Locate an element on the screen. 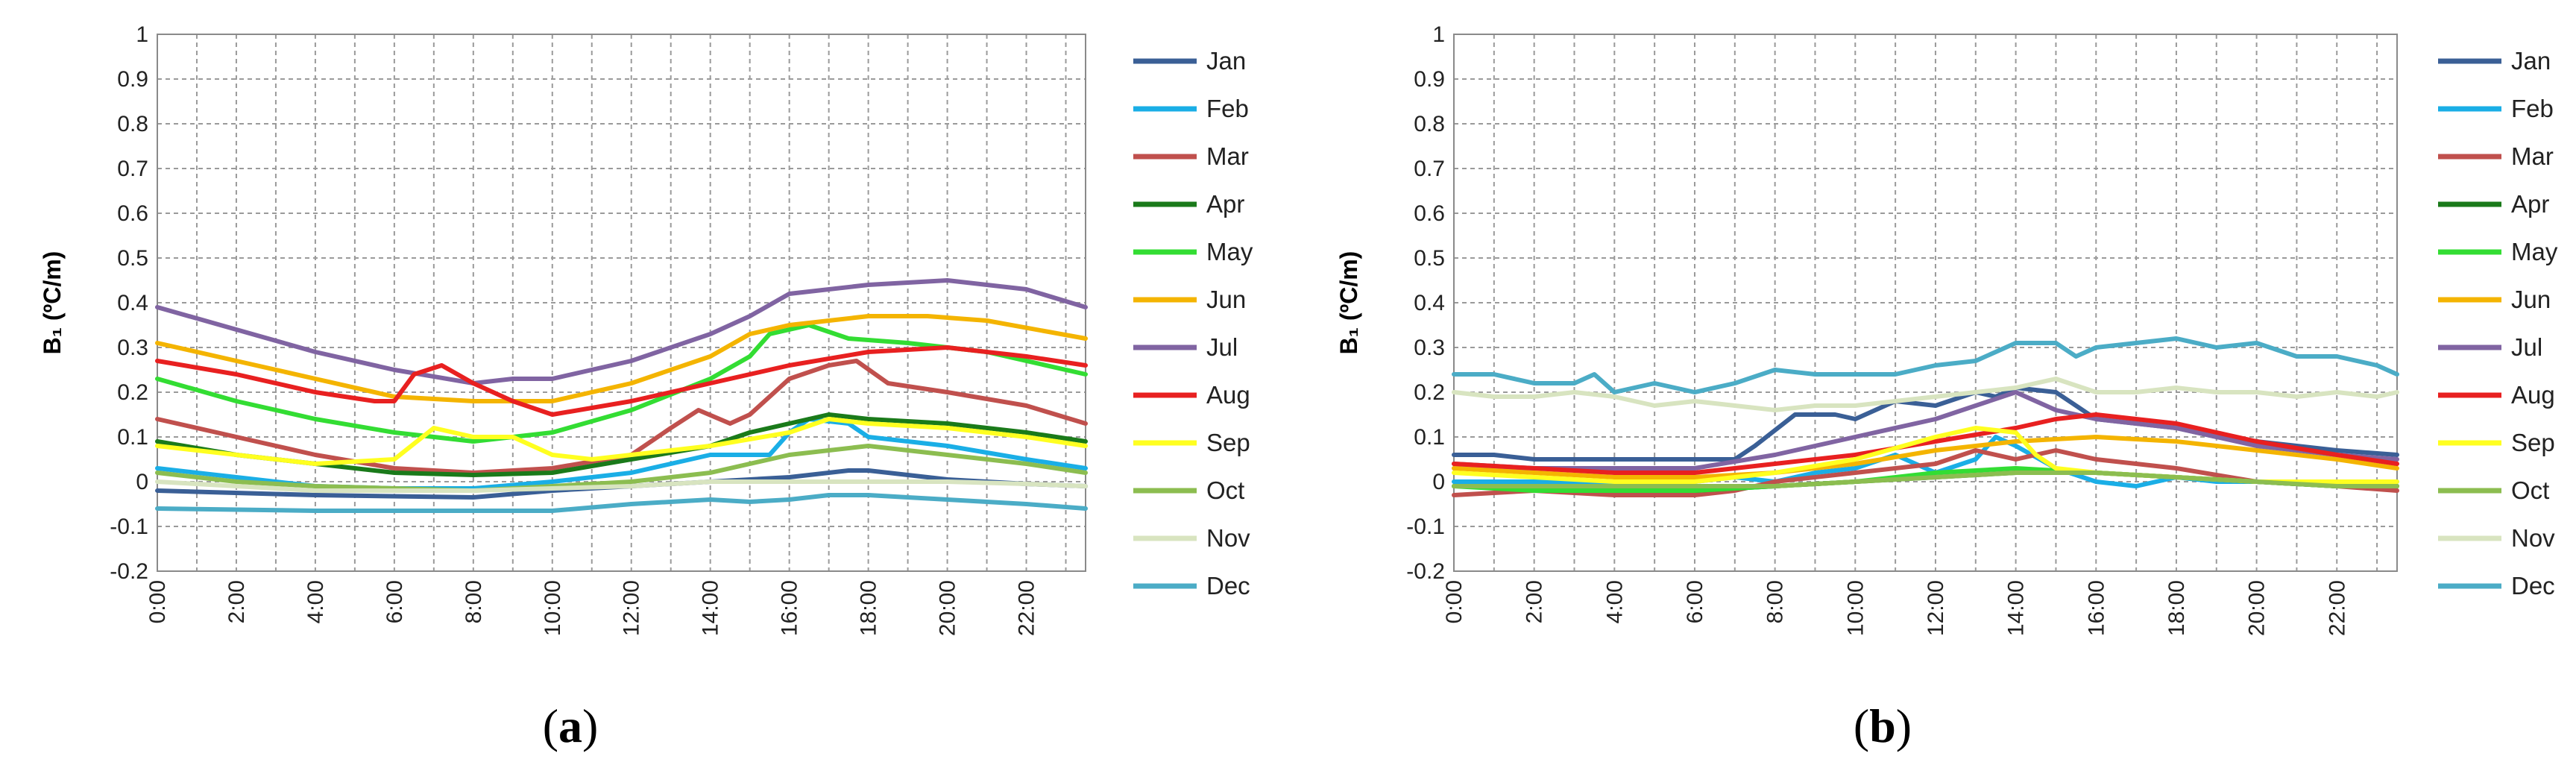  panel-caption: (b) is located at coordinates (1883, 725).